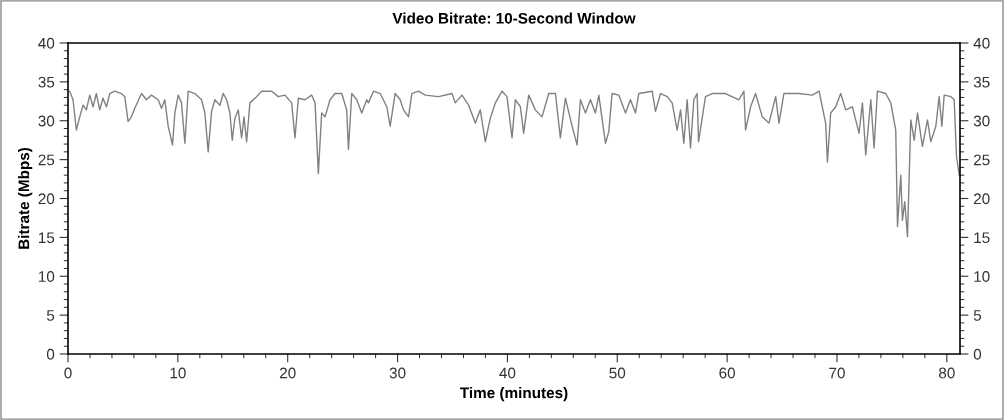 The height and width of the screenshot is (420, 1004). Describe the element at coordinates (46, 238) in the screenshot. I see `y-tick-label: 15` at that location.